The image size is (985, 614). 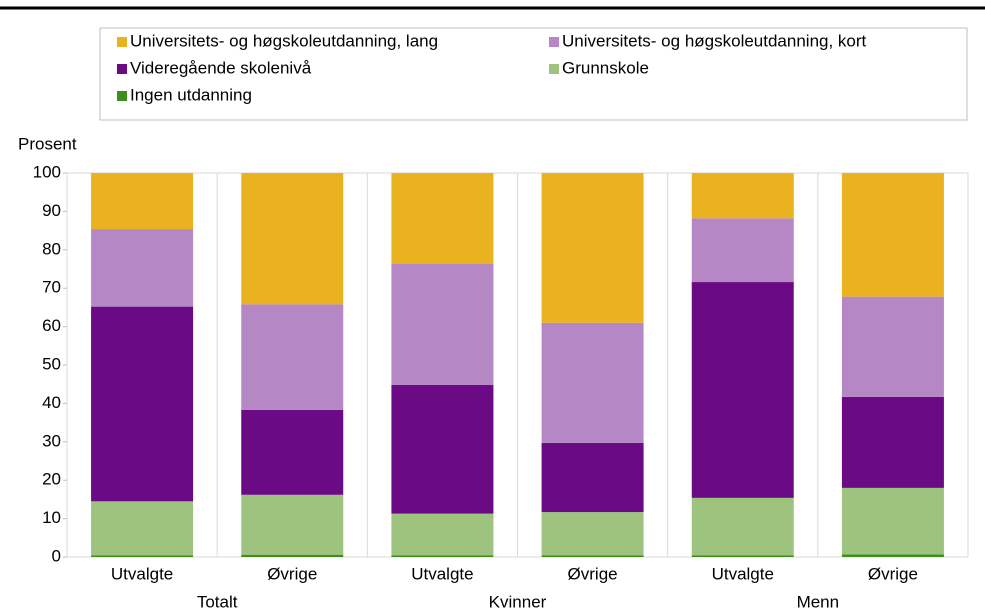 I want to click on y-tick-label: 30, so click(x=51, y=440).